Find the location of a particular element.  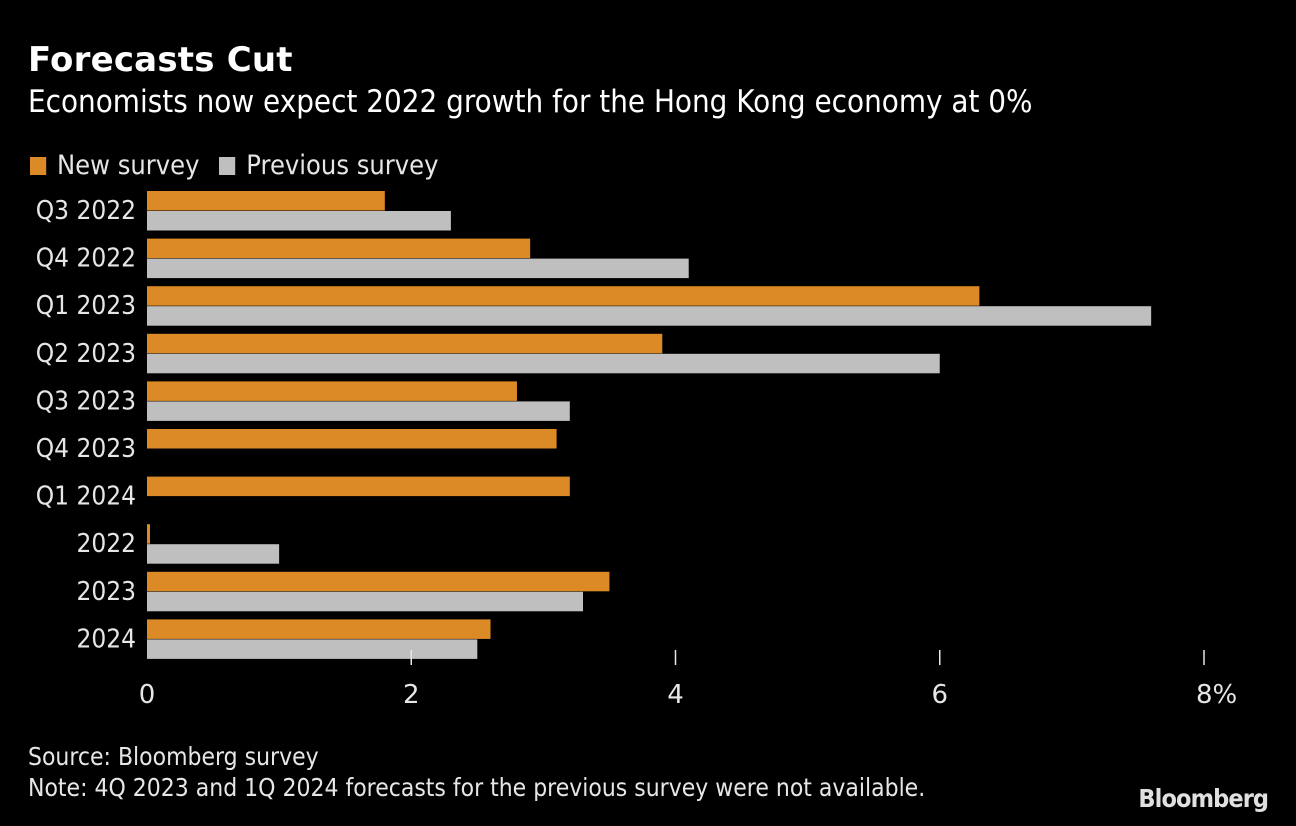

legend-swatch-new-survey is located at coordinates (38, 165).